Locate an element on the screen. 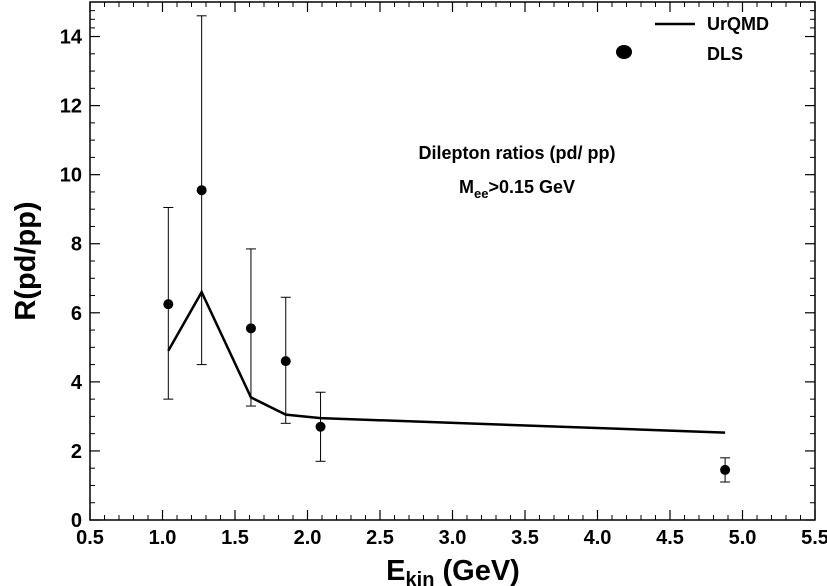  x-tick-label: 1.5 is located at coordinates (235, 538).